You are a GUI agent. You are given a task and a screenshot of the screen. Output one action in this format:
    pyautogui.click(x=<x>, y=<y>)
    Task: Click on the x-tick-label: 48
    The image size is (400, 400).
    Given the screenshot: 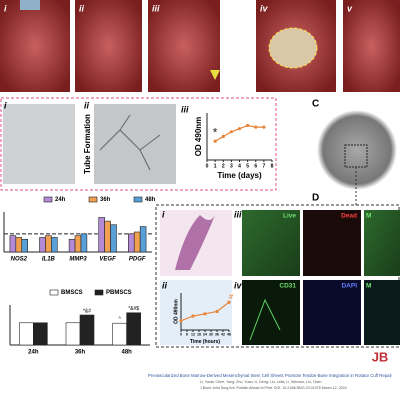 What is the action you would take?
    pyautogui.click(x=229, y=334)
    